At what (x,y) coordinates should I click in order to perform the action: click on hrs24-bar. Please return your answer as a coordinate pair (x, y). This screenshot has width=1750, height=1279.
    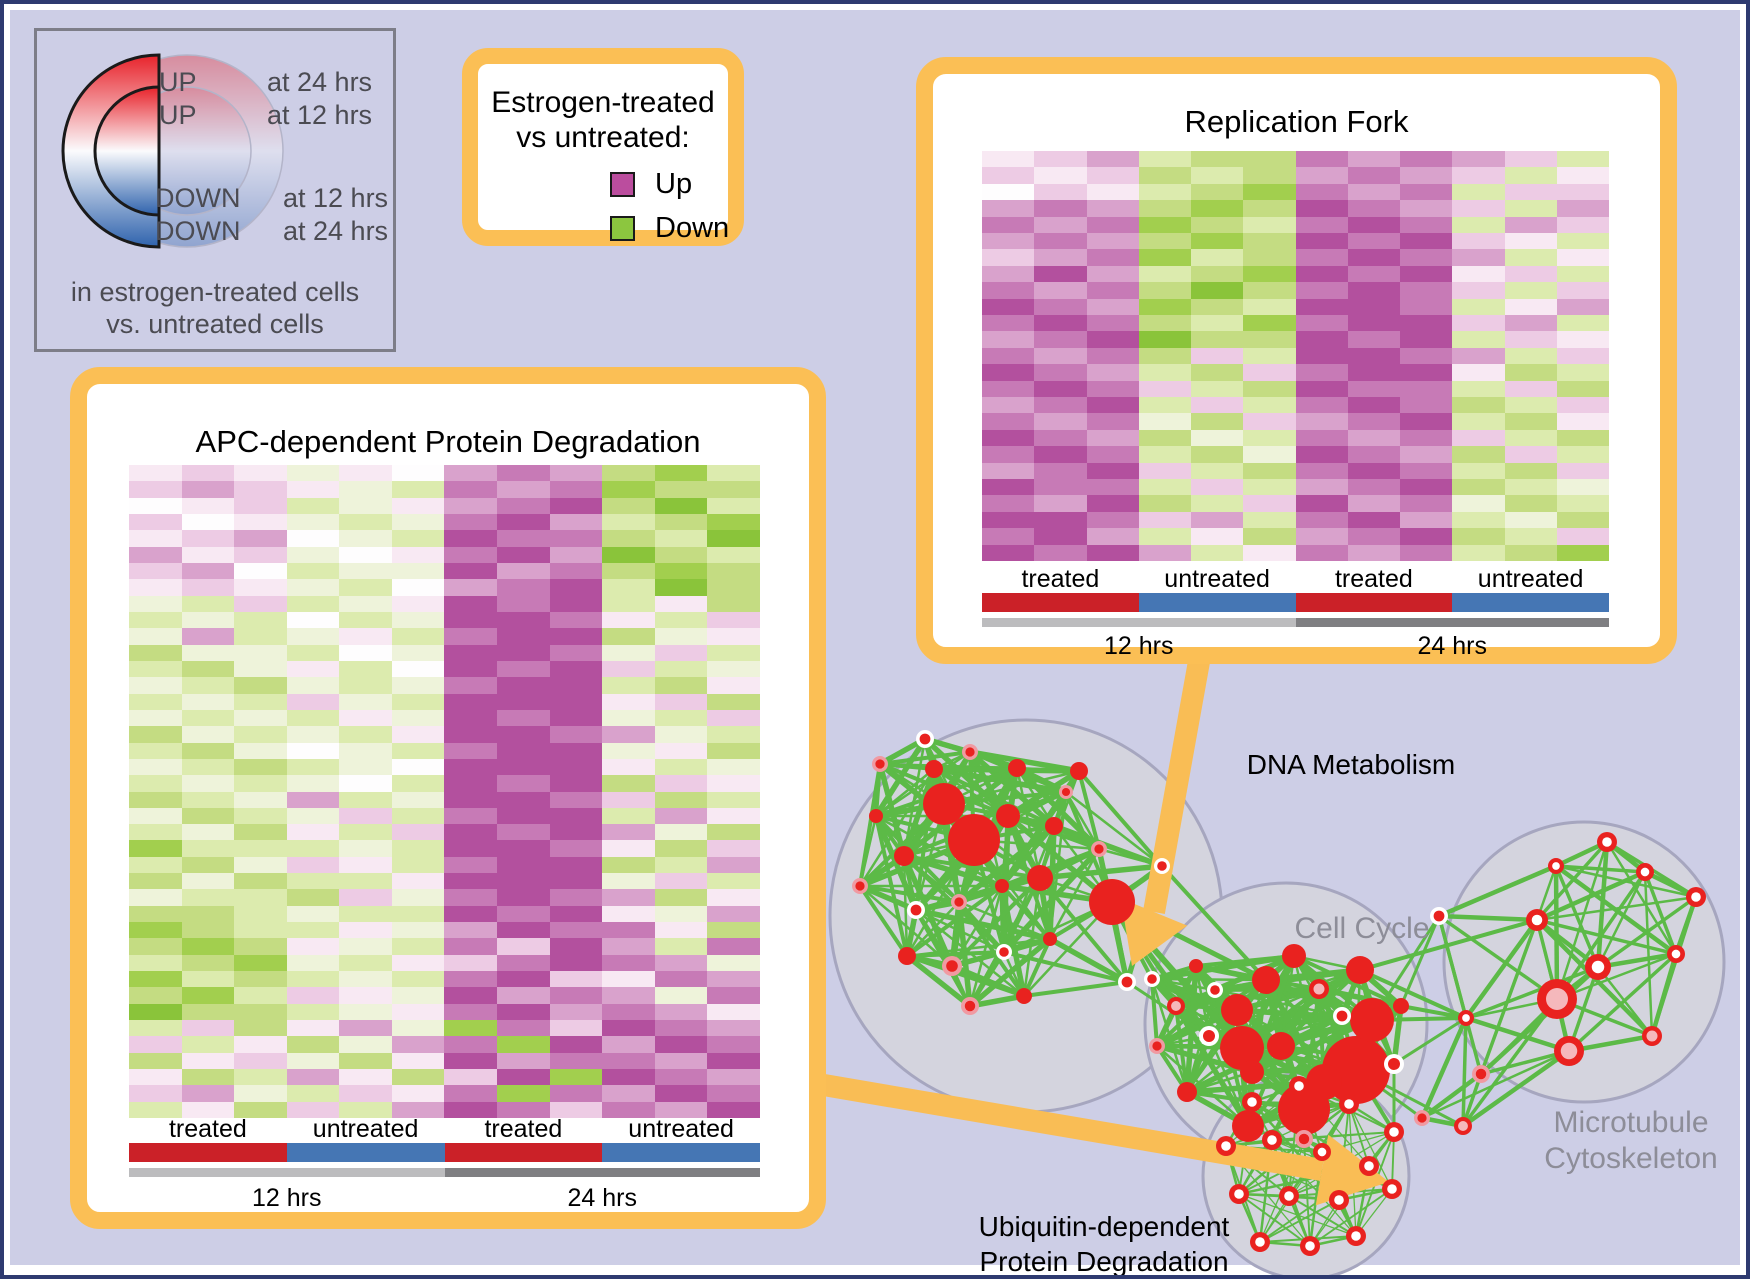
    Looking at the image, I should click on (602, 1172).